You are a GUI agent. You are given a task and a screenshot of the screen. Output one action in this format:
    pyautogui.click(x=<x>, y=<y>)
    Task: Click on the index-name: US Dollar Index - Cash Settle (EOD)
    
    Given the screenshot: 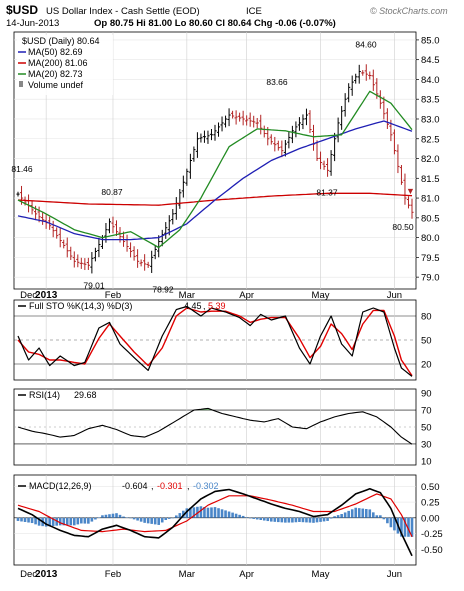 What is the action you would take?
    pyautogui.click(x=123, y=11)
    